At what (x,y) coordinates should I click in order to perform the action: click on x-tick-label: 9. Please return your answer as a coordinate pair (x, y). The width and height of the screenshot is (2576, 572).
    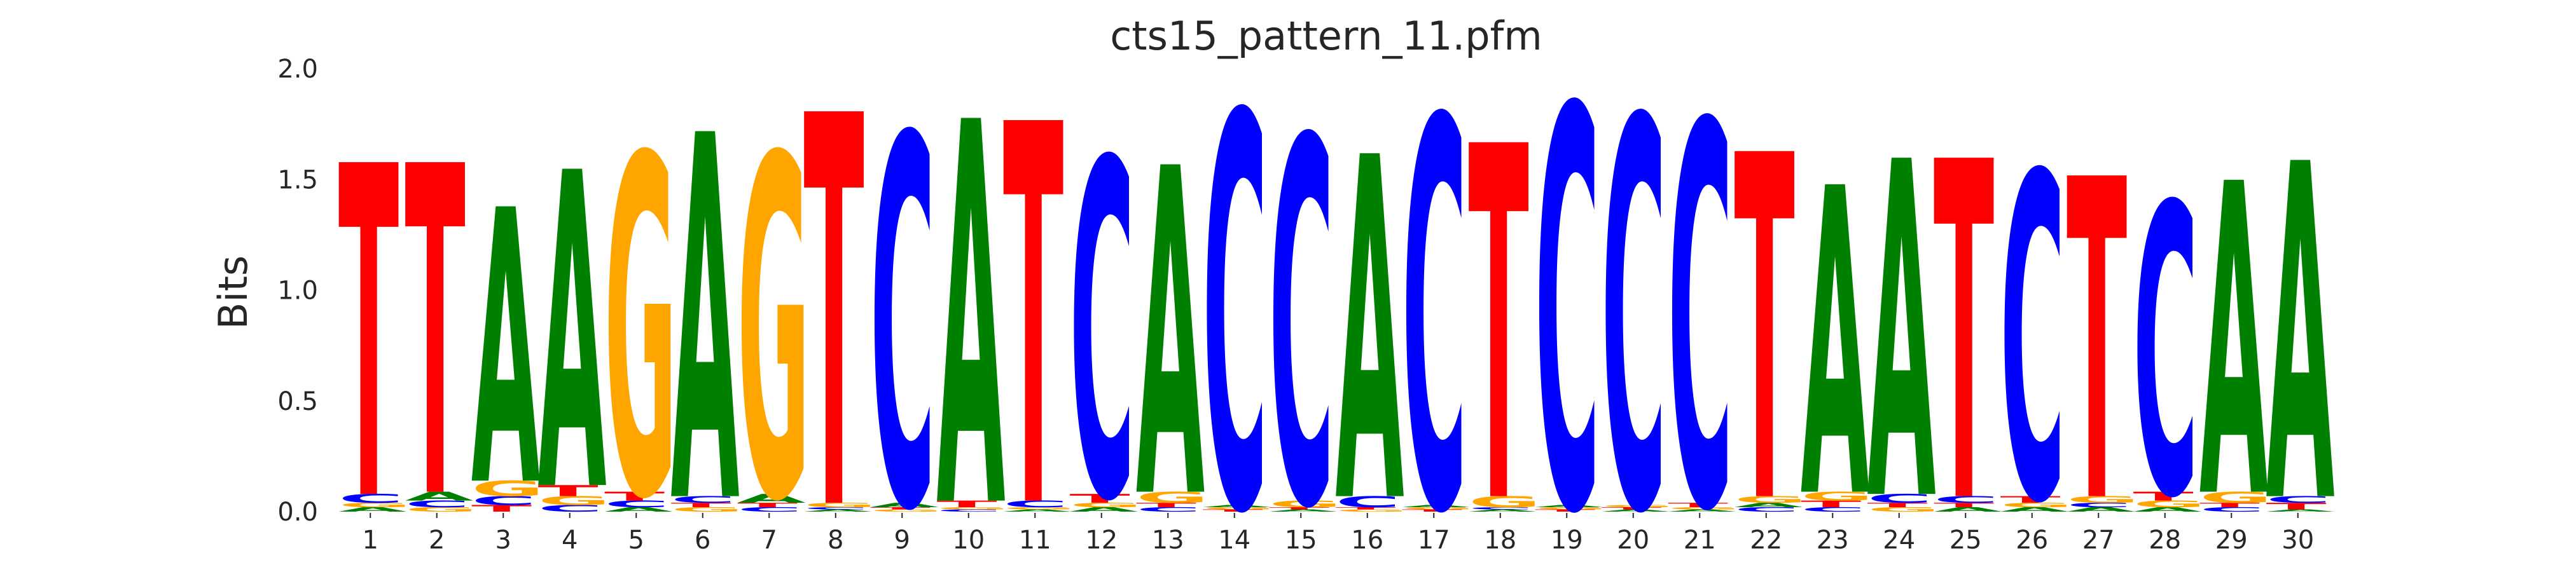
    Looking at the image, I should click on (902, 540).